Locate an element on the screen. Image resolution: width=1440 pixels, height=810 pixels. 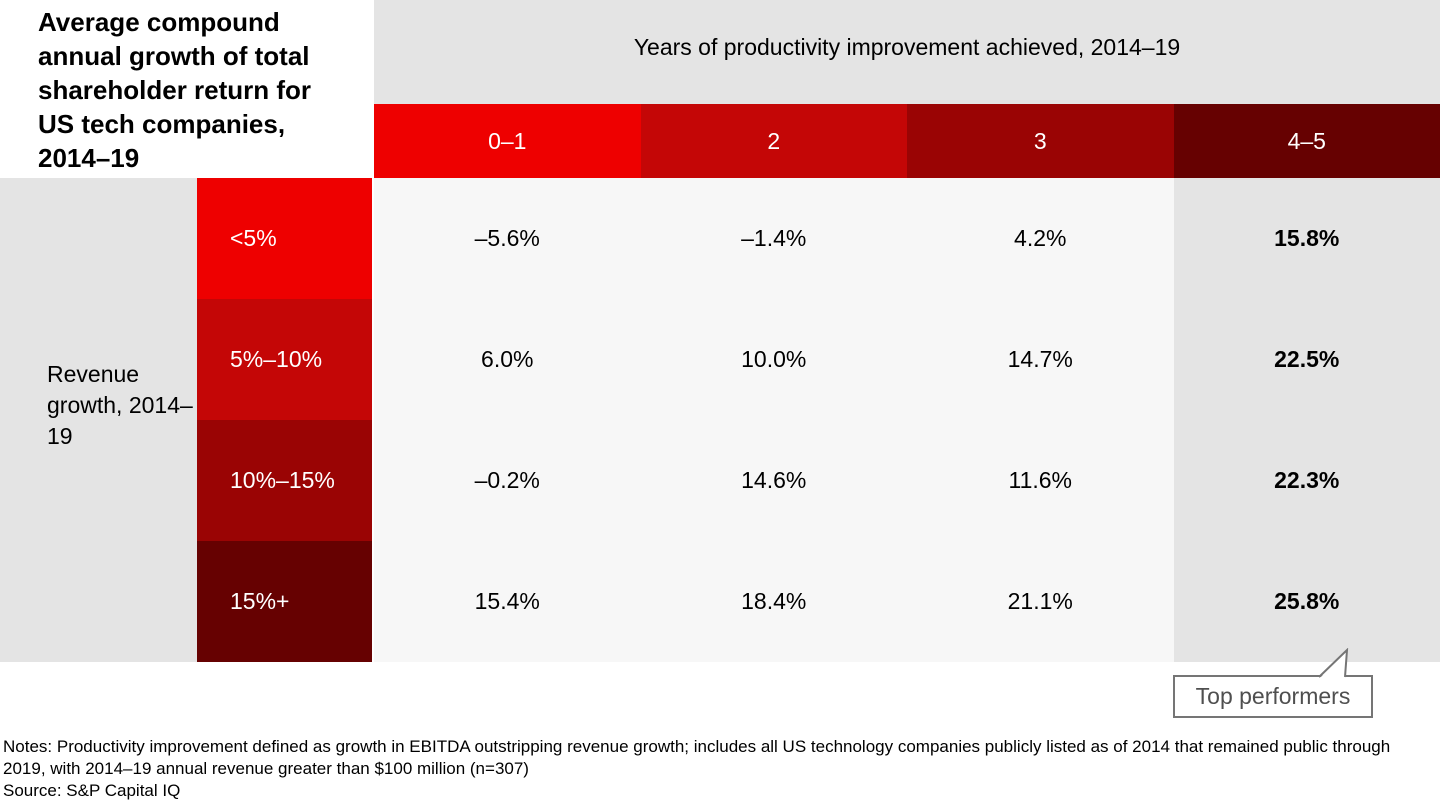
row-header-15plus: 15%+ is located at coordinates (284, 601).